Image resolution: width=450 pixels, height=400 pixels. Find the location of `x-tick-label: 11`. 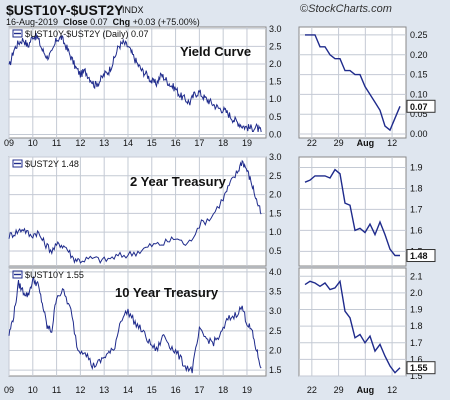

x-tick-label: 11 is located at coordinates (56, 143).